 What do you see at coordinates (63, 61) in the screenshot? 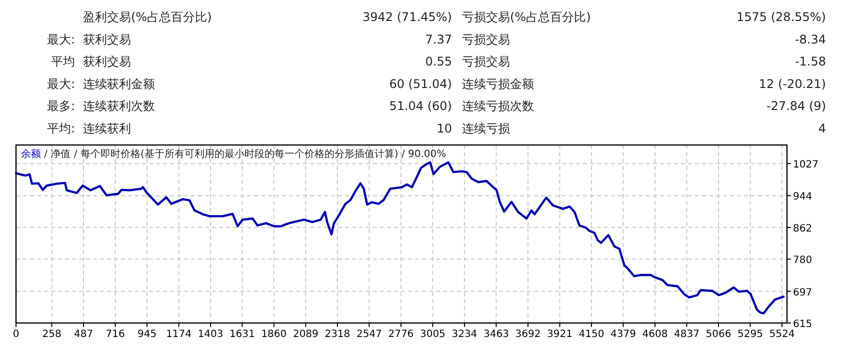
I see `text: 平均` at bounding box center [63, 61].